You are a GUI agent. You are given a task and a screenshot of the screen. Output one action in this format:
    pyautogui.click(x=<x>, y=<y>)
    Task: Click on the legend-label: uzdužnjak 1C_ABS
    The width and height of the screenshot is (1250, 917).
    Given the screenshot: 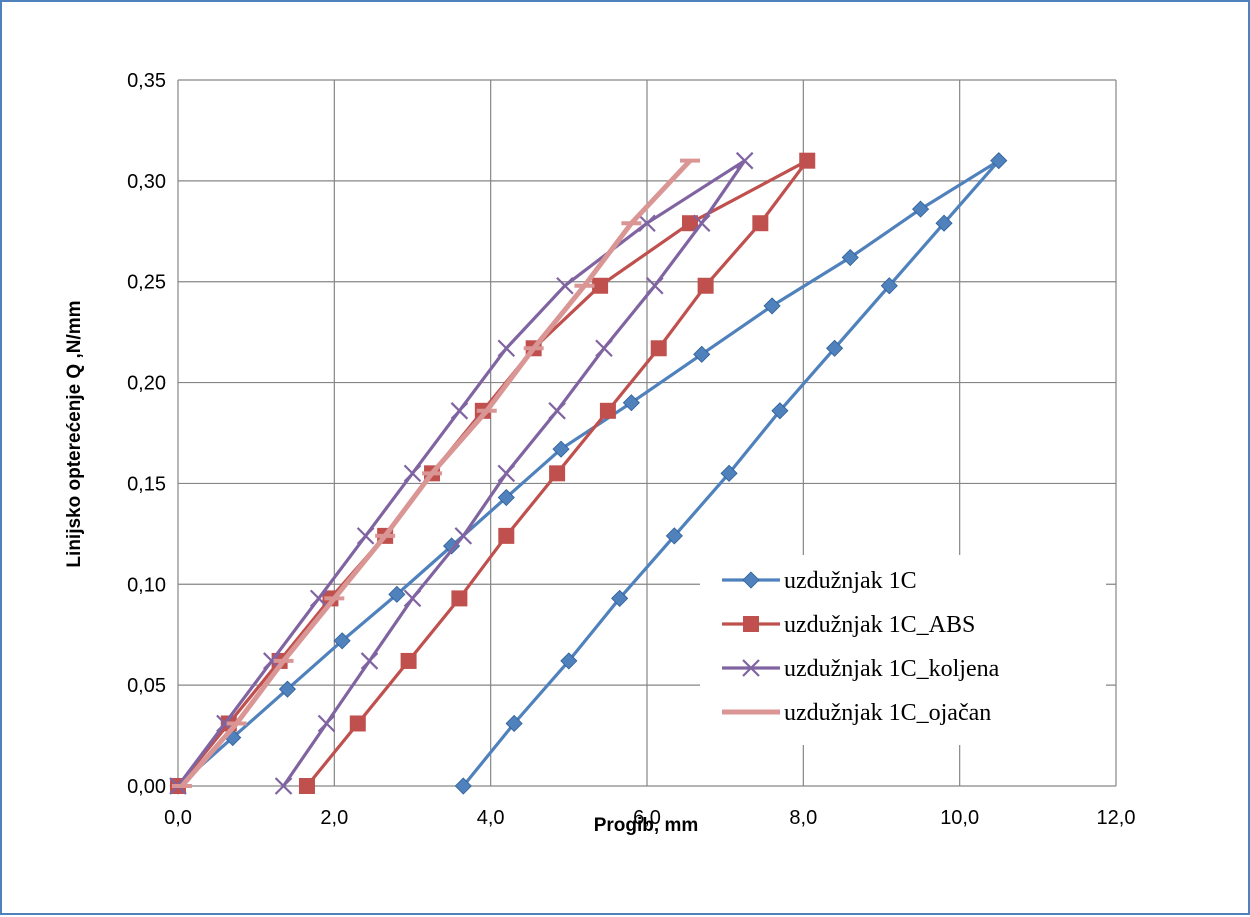 What is the action you would take?
    pyautogui.click(x=879, y=625)
    